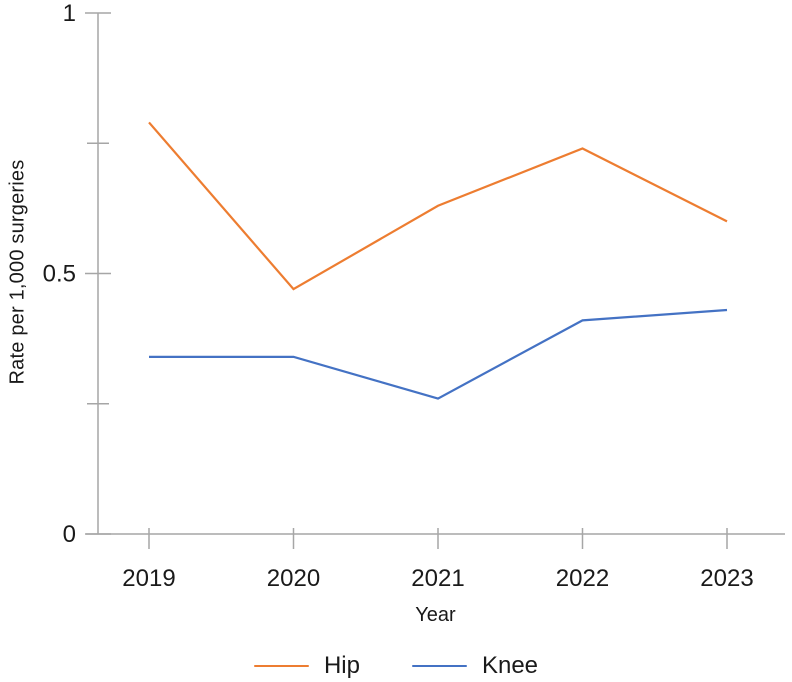  Describe the element at coordinates (69, 534) in the screenshot. I see `y-tick-label-0: 0` at that location.